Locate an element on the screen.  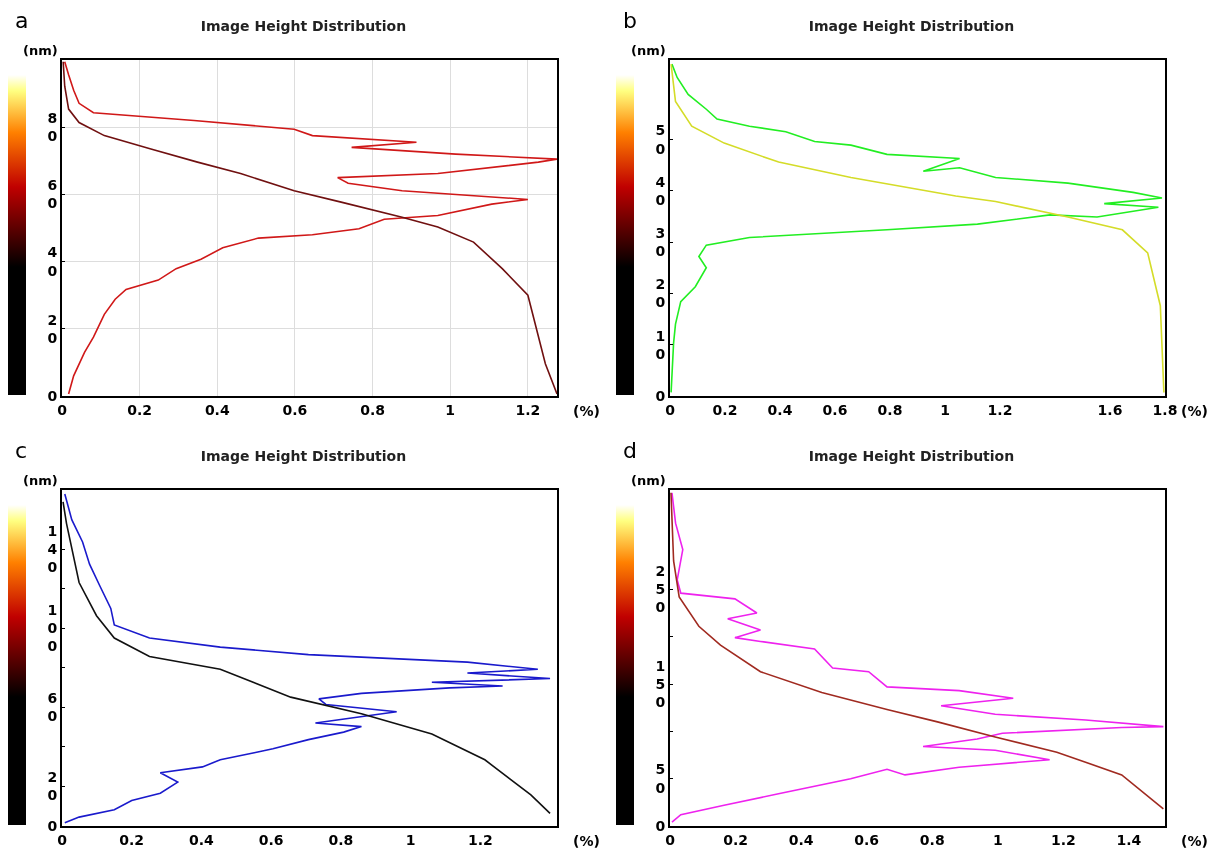
y-tick-label: 8 0 is located at coordinates (52, 127).